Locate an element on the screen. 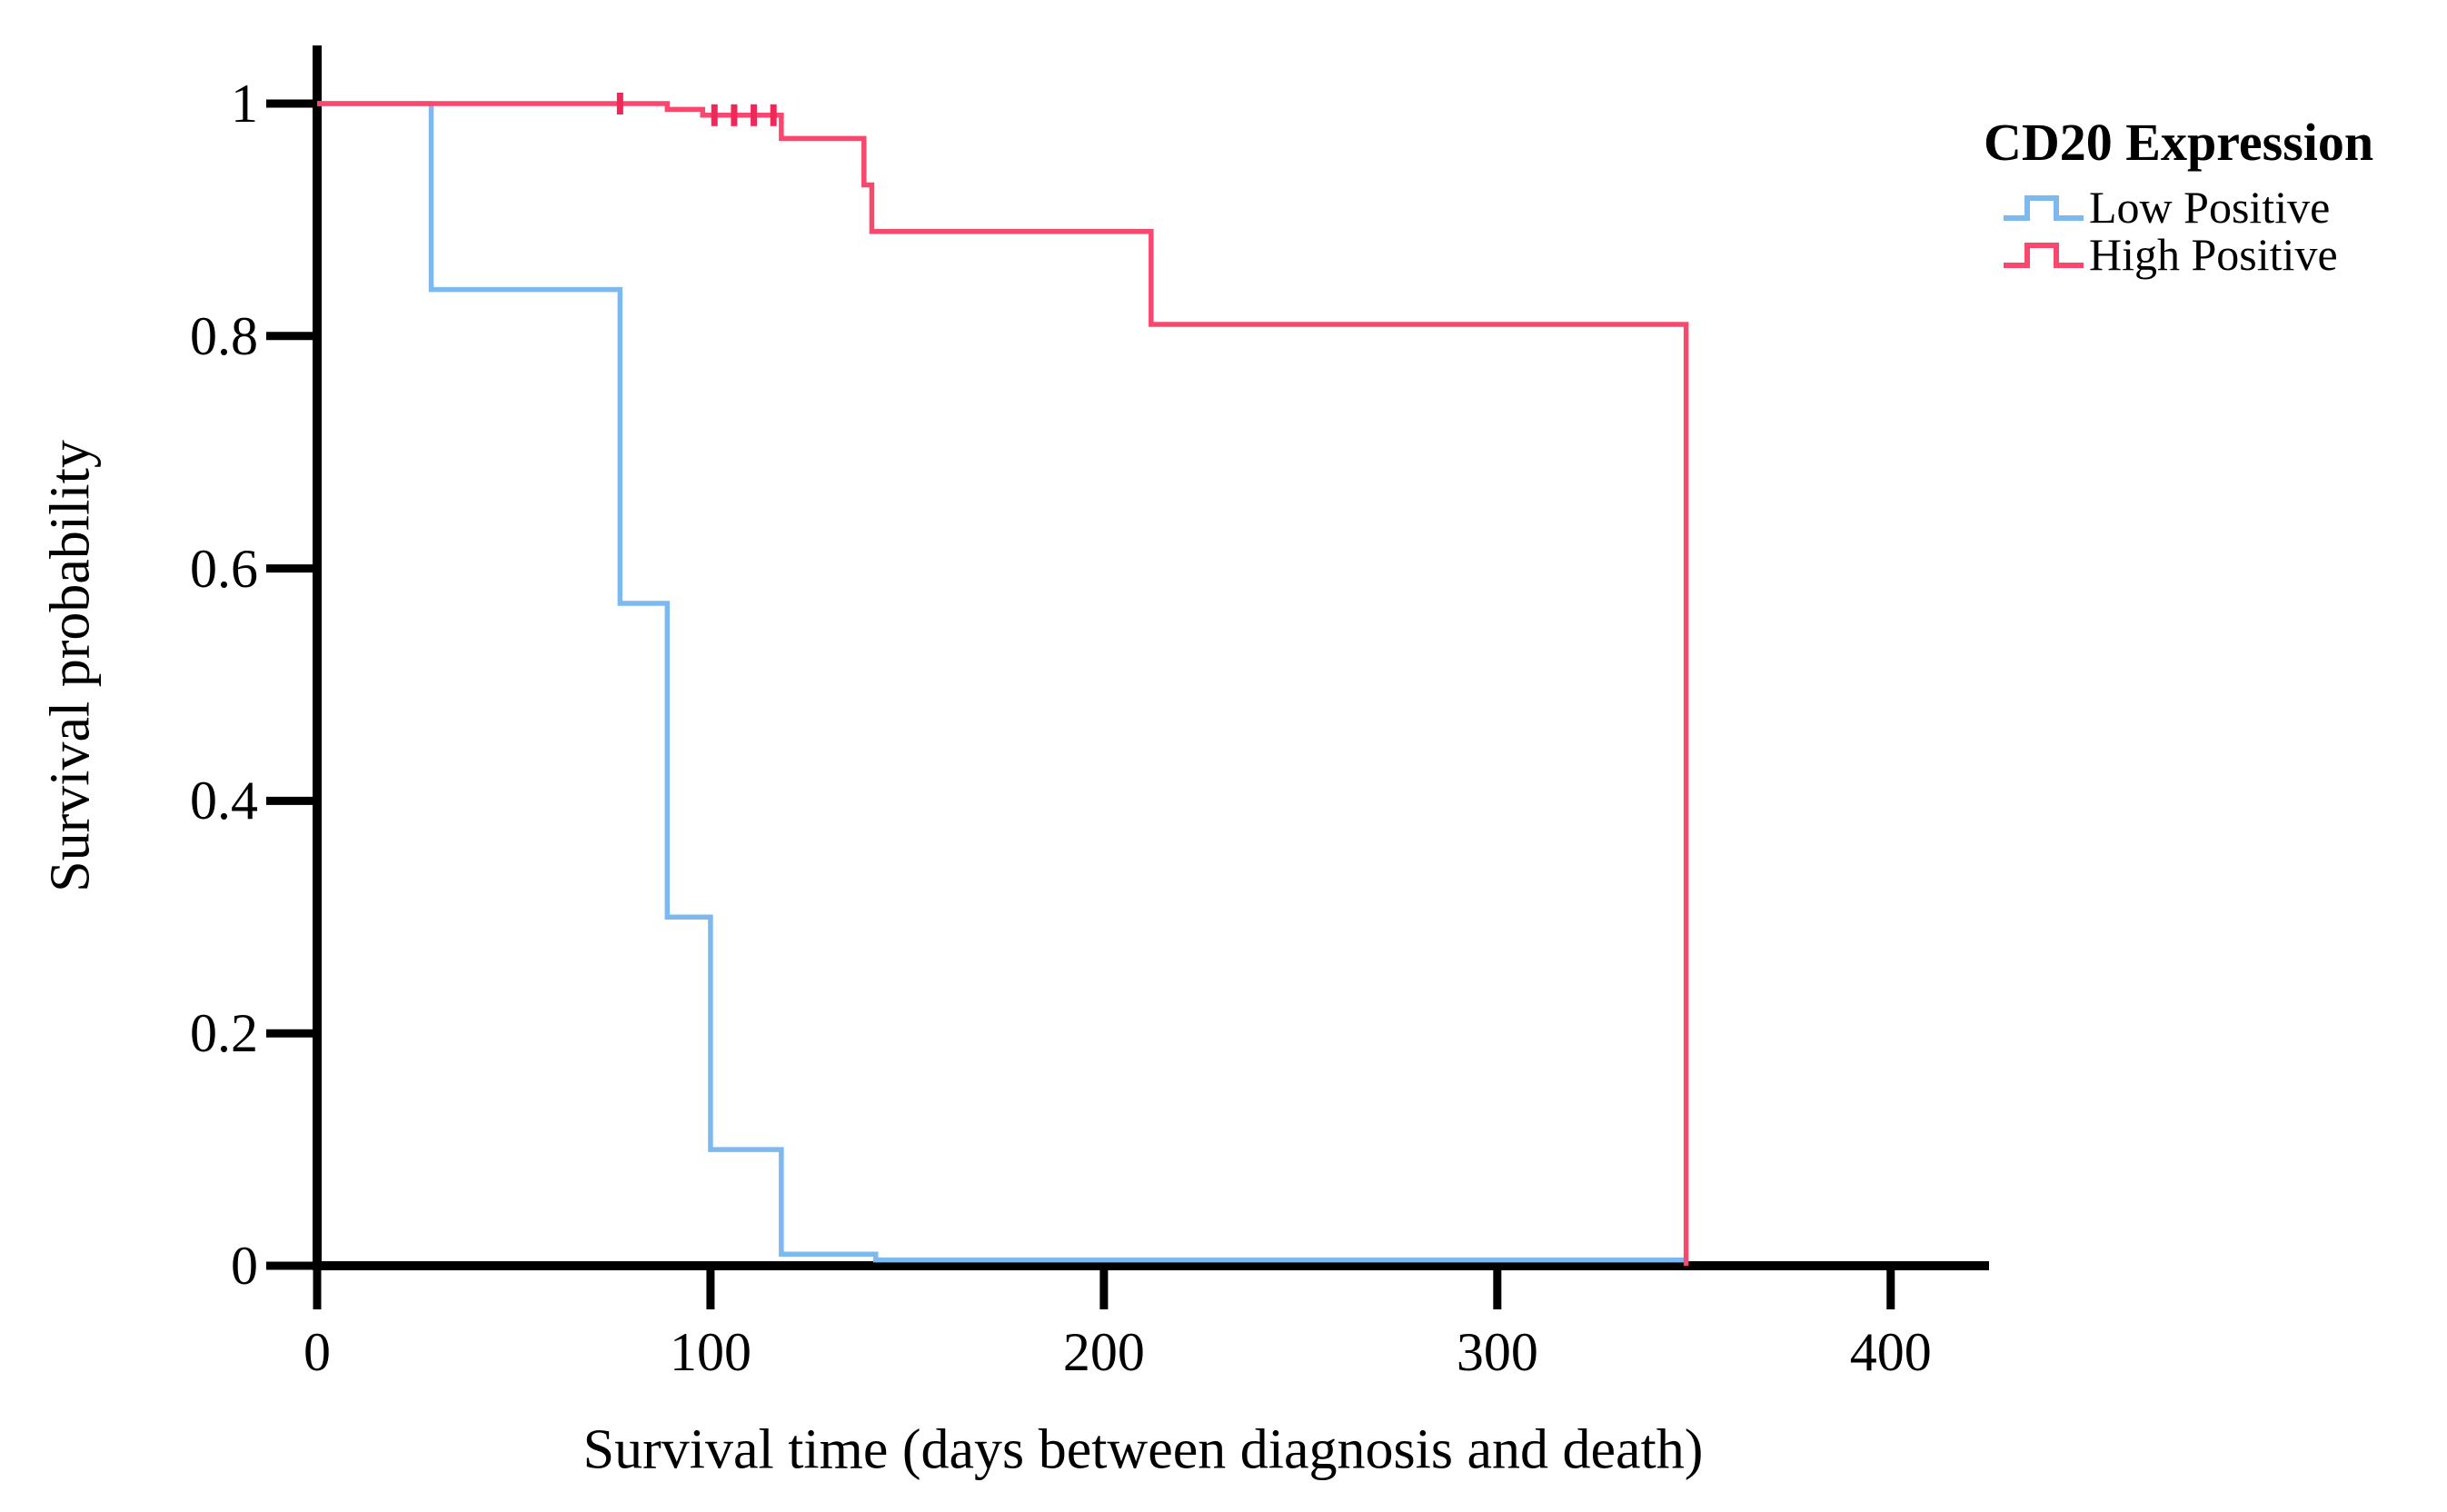 Image resolution: width=2447 pixels, height=1512 pixels. x-tick-label: 100 is located at coordinates (710, 1352).